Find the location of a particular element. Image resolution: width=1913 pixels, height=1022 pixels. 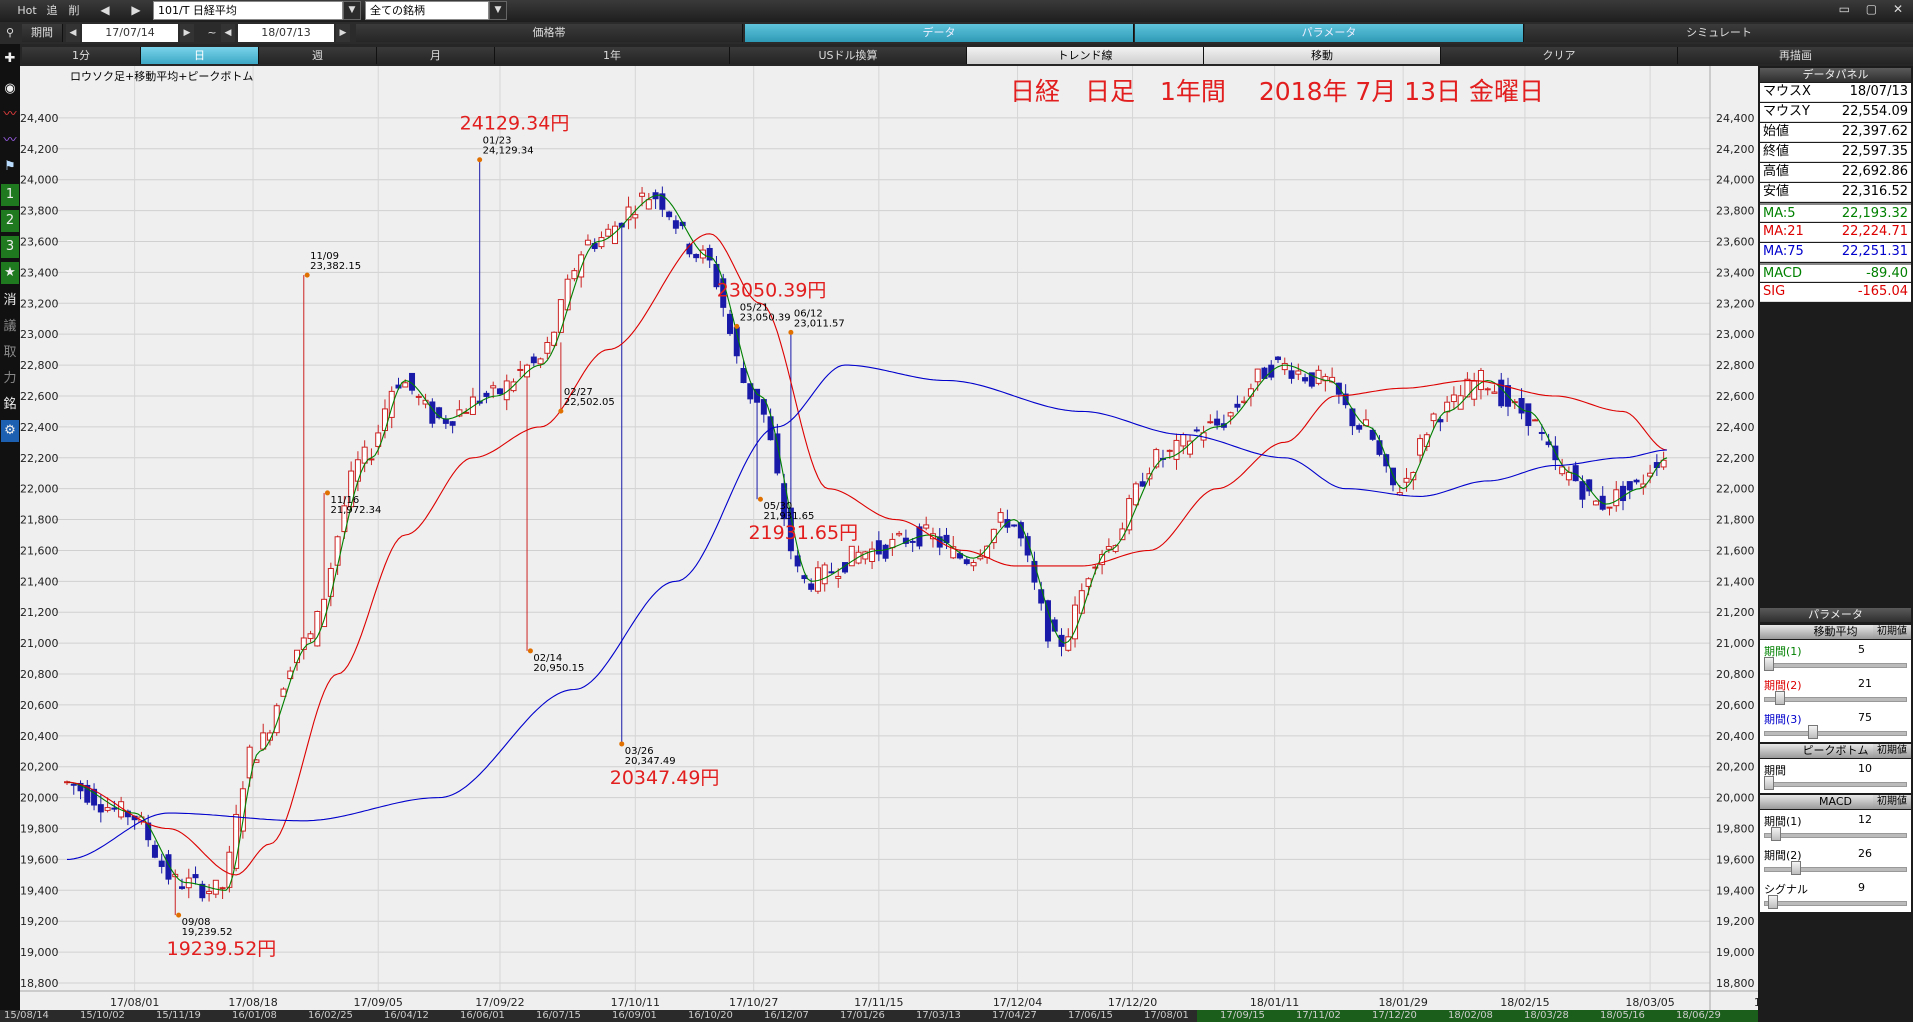

range-1year-button: 1年 is located at coordinates (612, 55).